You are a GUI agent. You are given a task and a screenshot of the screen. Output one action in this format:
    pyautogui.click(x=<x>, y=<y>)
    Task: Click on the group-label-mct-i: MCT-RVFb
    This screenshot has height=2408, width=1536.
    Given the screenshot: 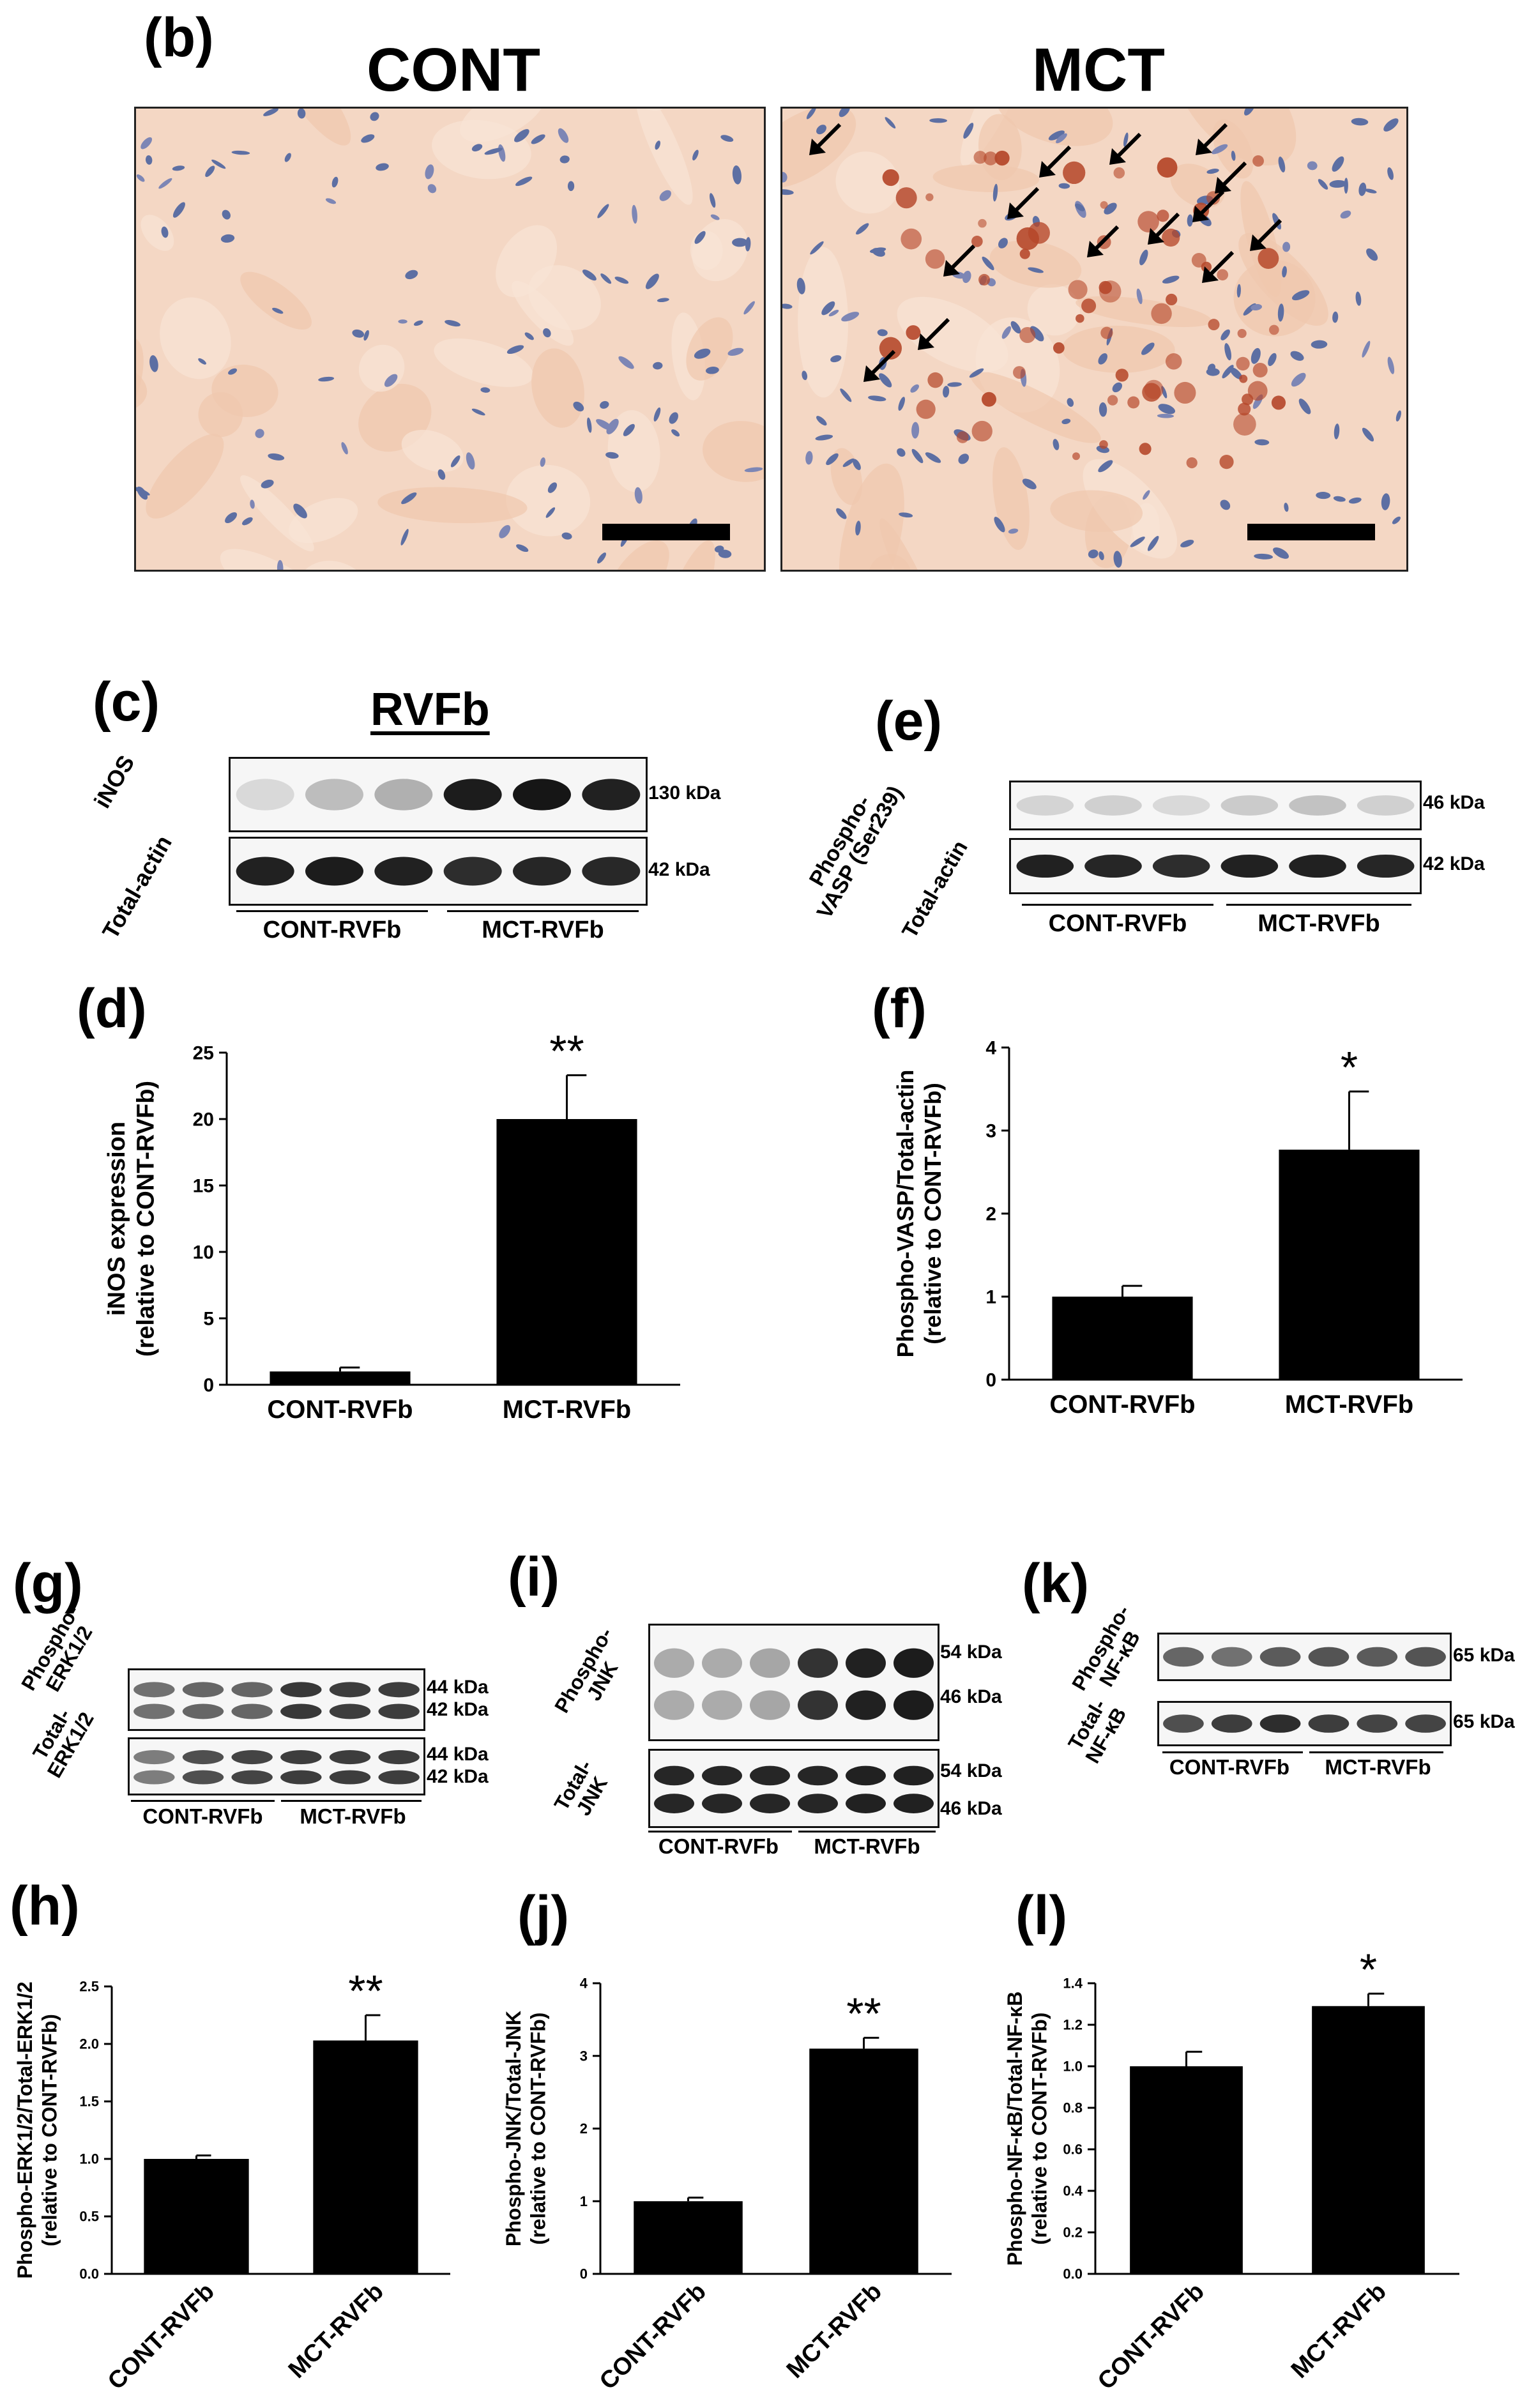 What is the action you would take?
    pyautogui.click(x=867, y=1846)
    